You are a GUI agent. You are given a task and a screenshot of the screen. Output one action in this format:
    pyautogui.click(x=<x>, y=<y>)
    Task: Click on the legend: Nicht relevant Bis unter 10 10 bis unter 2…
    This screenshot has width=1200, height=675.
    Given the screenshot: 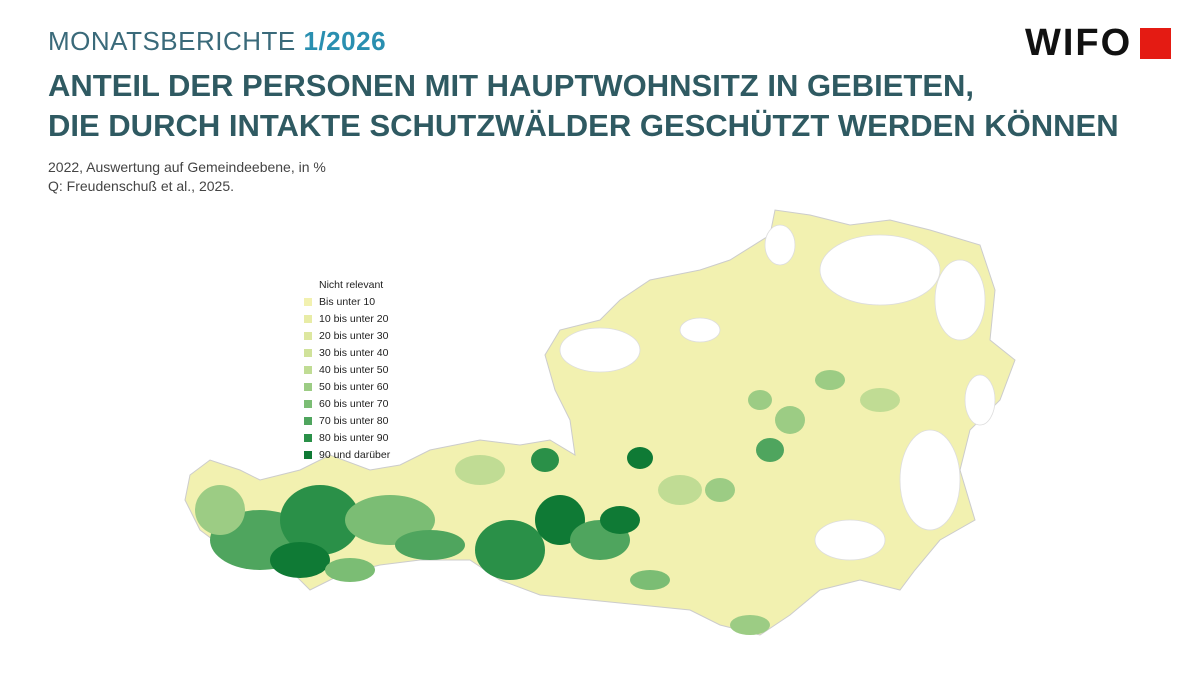 What is the action you would take?
    pyautogui.click(x=347, y=370)
    